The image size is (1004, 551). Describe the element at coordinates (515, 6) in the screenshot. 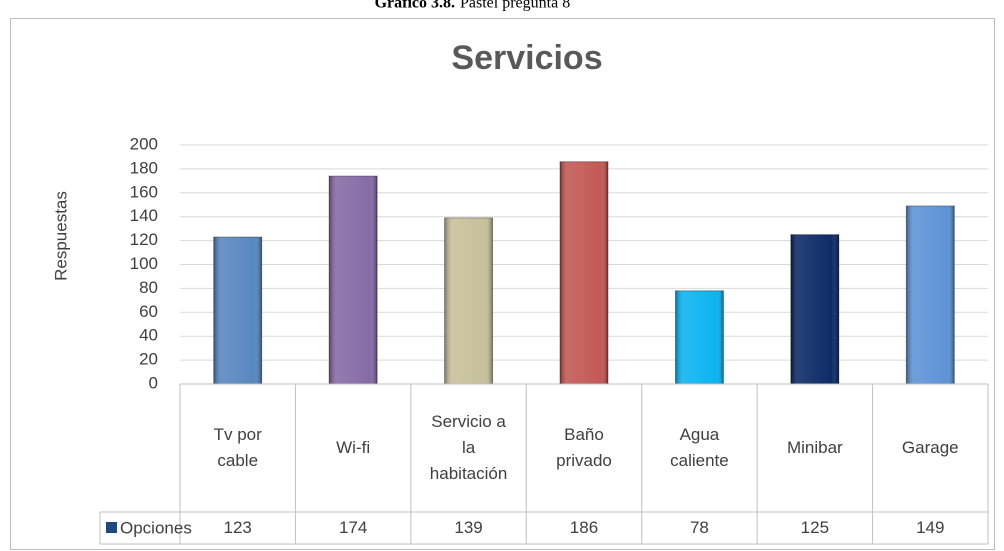

I see `caption-text: Pastel pregunta 8` at that location.